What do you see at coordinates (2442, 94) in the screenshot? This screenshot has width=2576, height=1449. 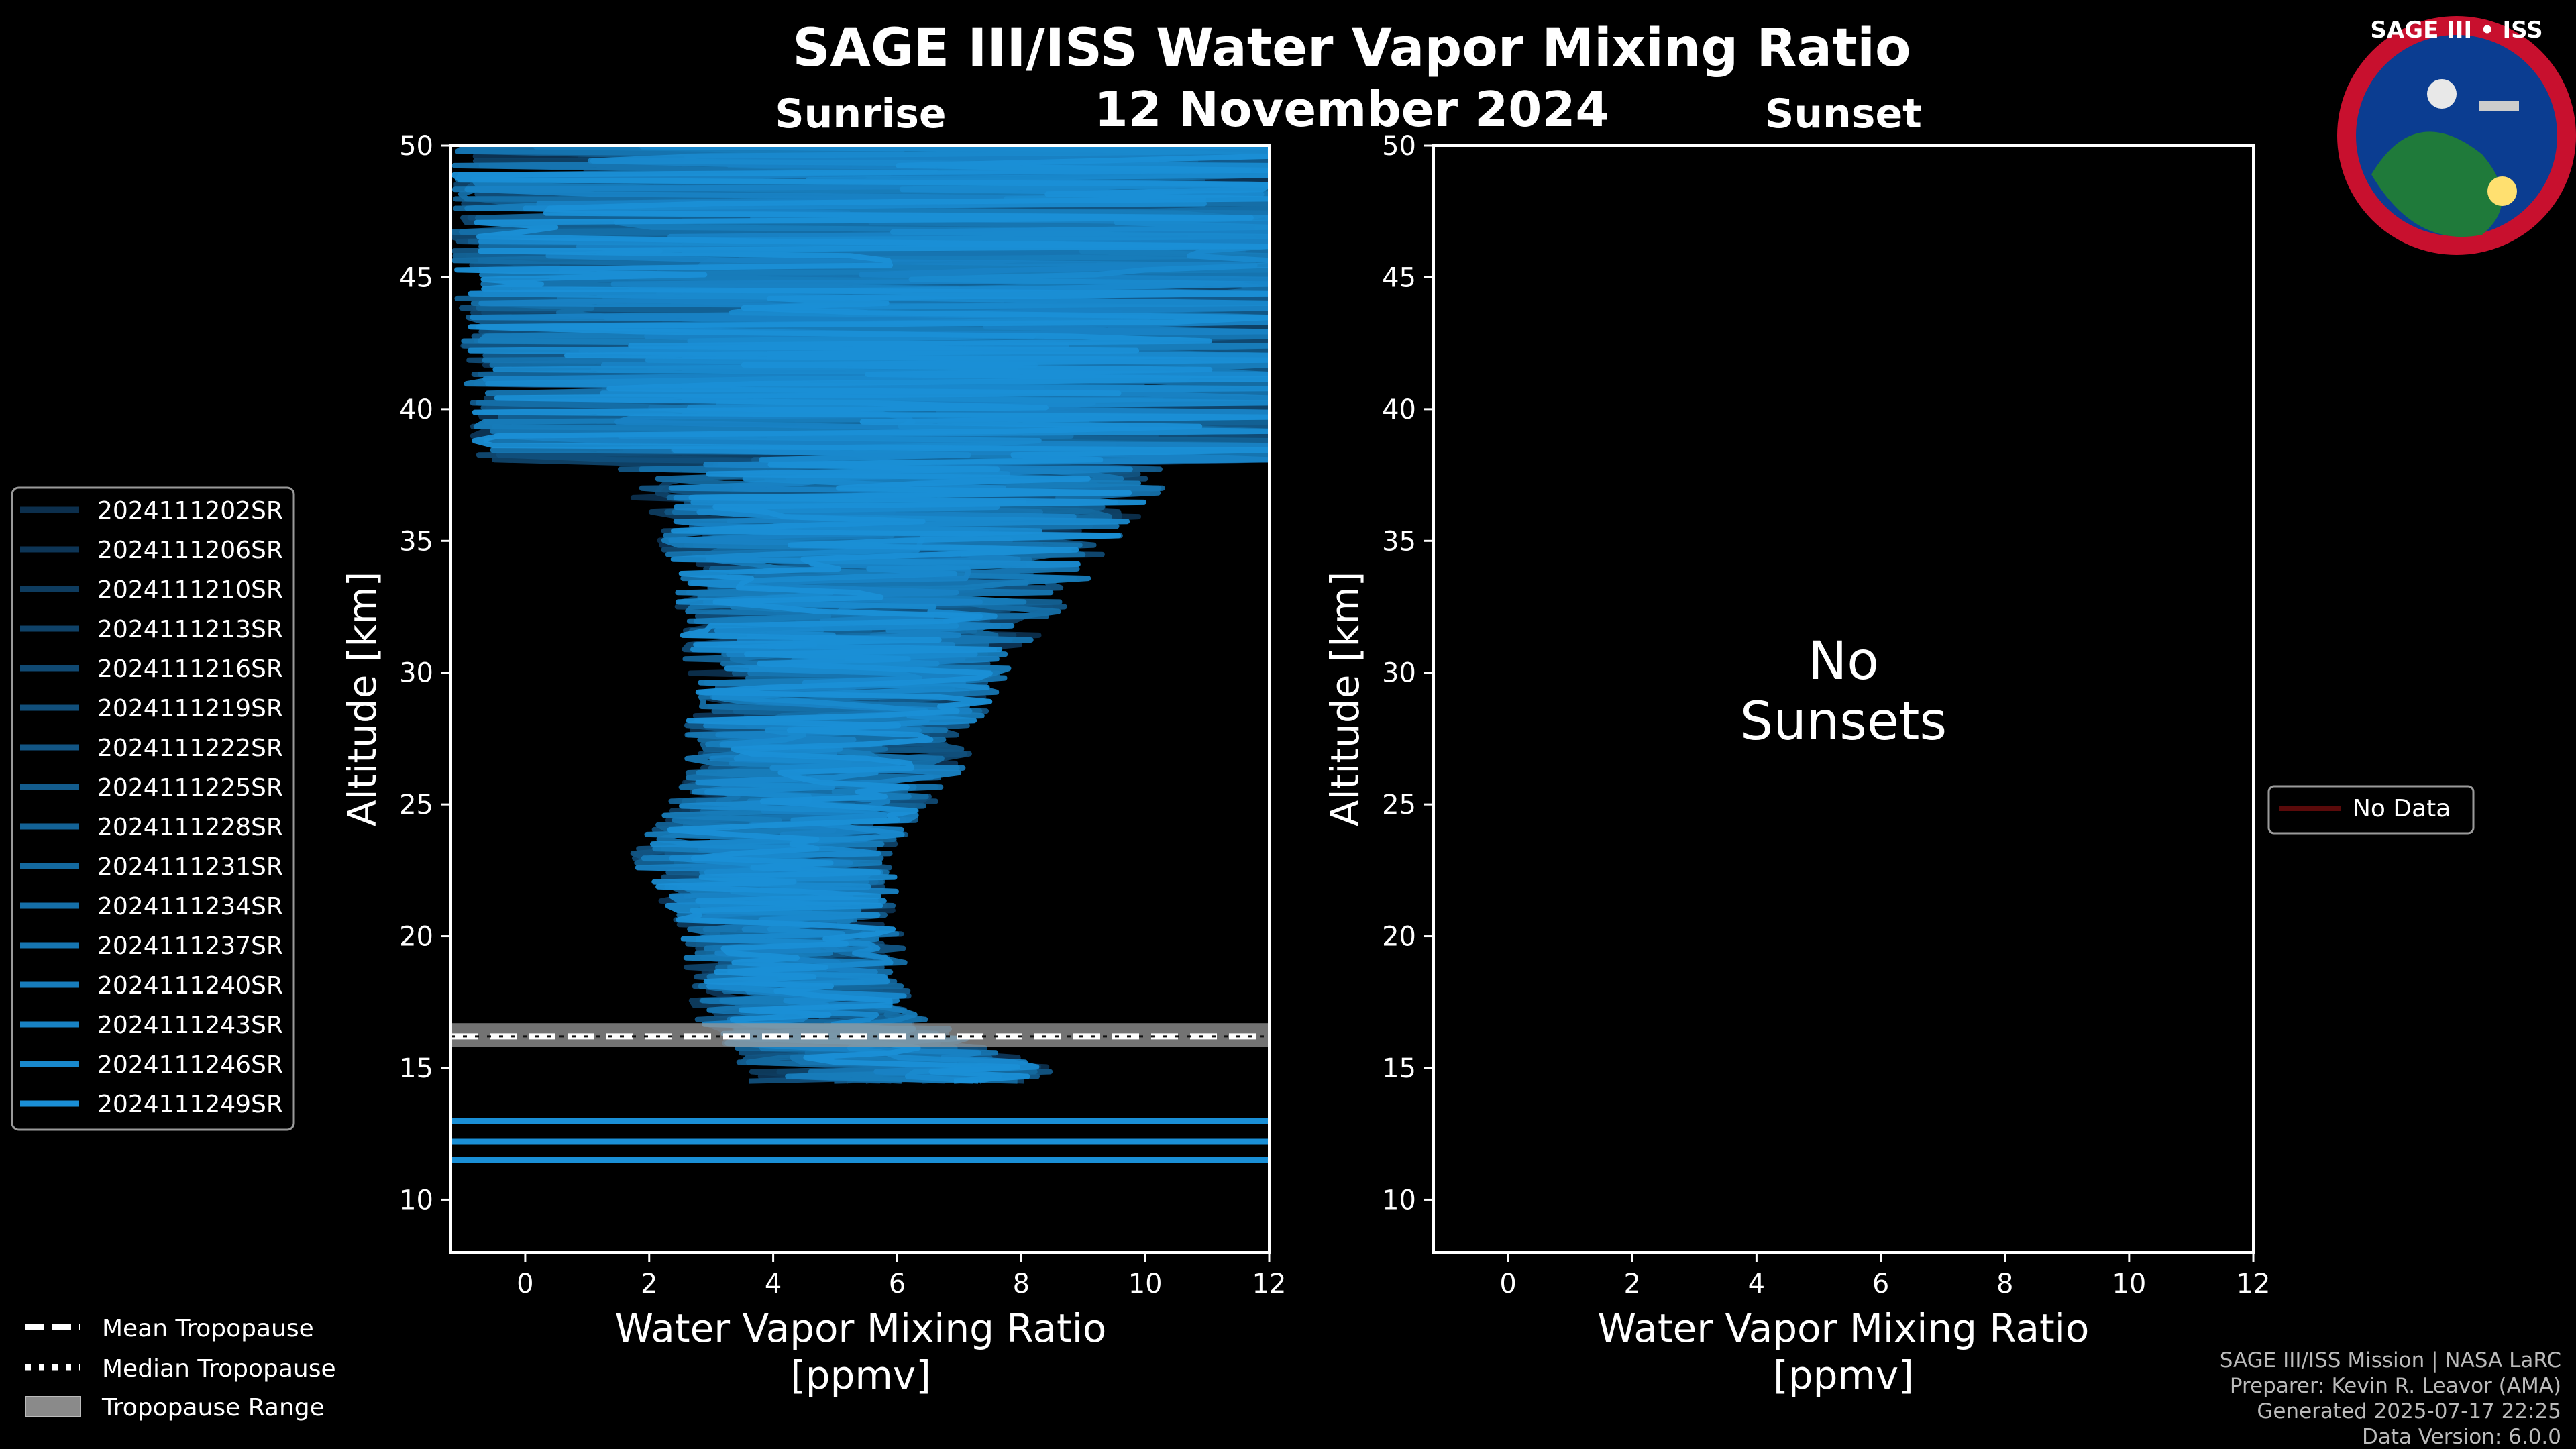 I see `logo-moon` at bounding box center [2442, 94].